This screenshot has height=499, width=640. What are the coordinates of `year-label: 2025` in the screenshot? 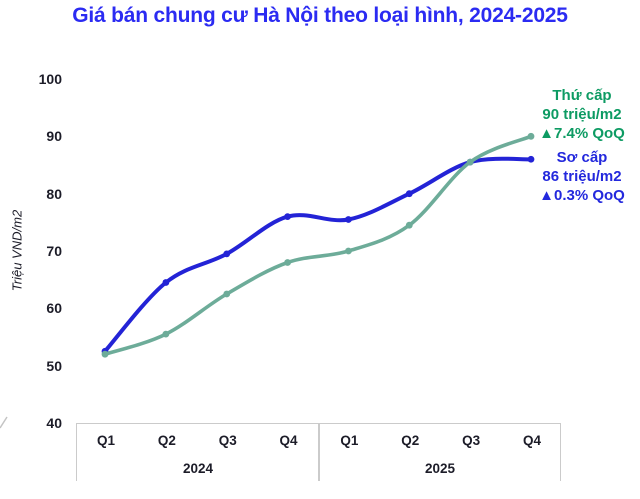 It's located at (440, 468).